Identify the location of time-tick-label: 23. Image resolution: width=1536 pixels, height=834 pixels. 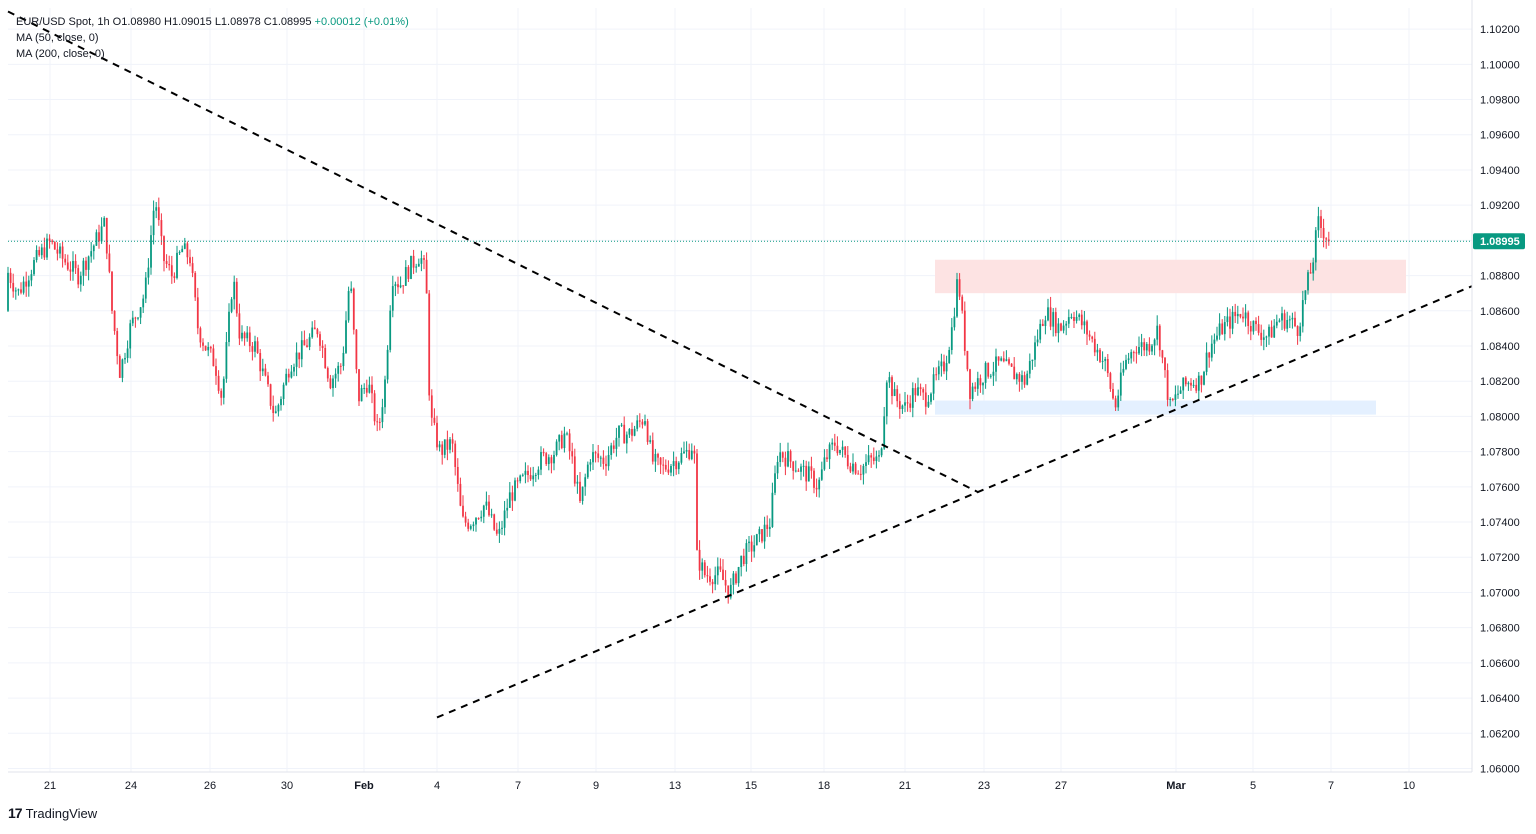
(984, 786).